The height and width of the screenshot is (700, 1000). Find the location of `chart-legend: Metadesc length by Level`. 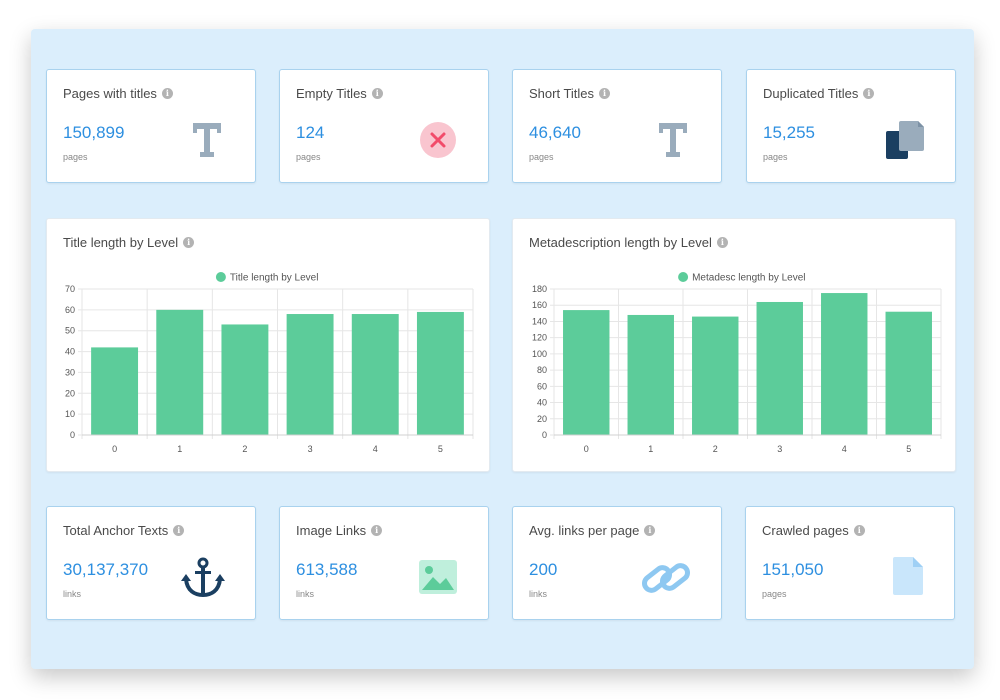

chart-legend: Metadesc length by Level is located at coordinates (742, 278).